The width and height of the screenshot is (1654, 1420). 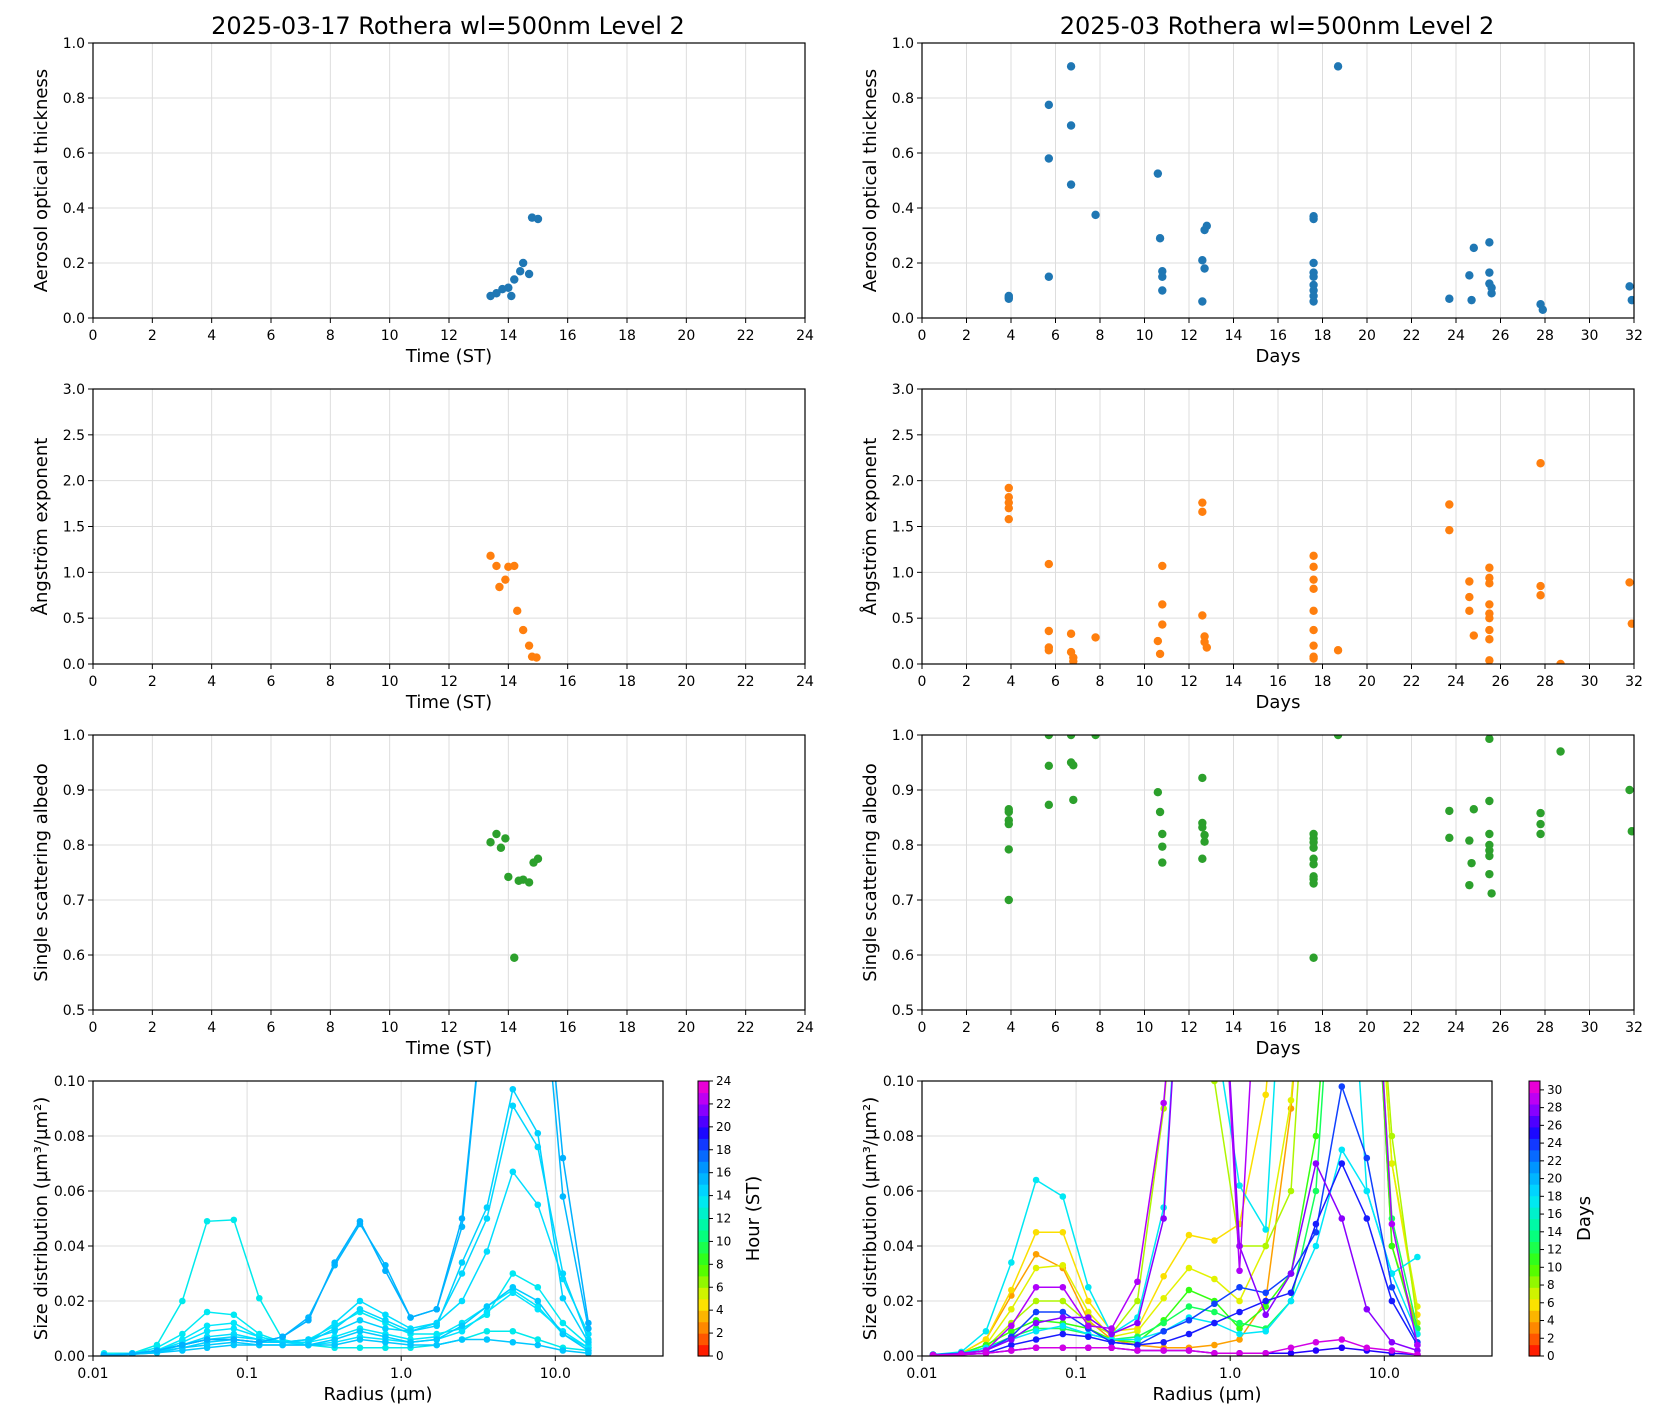 What do you see at coordinates (1189, 682) in the screenshot?
I see `x-tick-label: 12` at bounding box center [1189, 682].